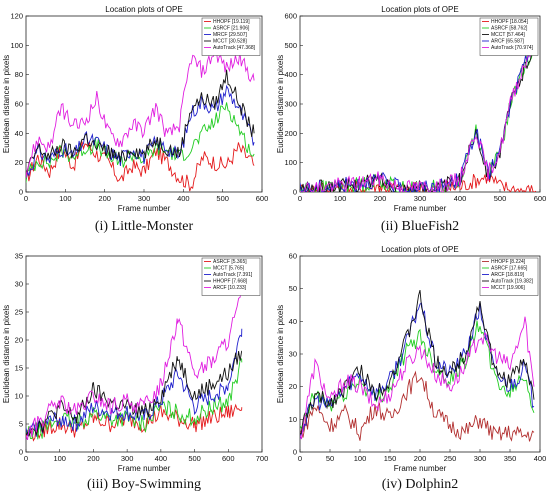 The height and width of the screenshot is (502, 550). I want to click on legend-label: AutoTrack [7.391], so click(233, 275).